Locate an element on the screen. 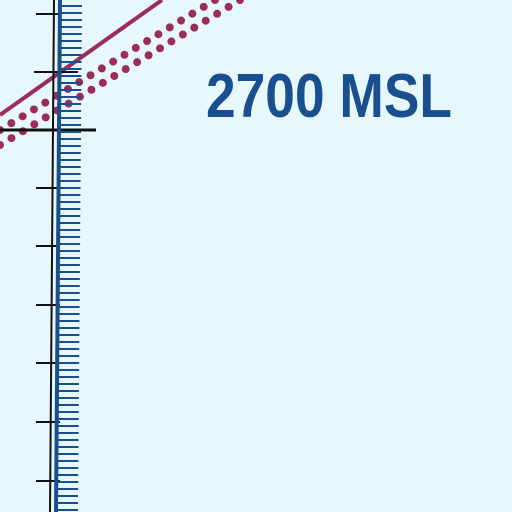 This screenshot has width=512, height=512. airspace-boundary-inner is located at coordinates (52, 256).